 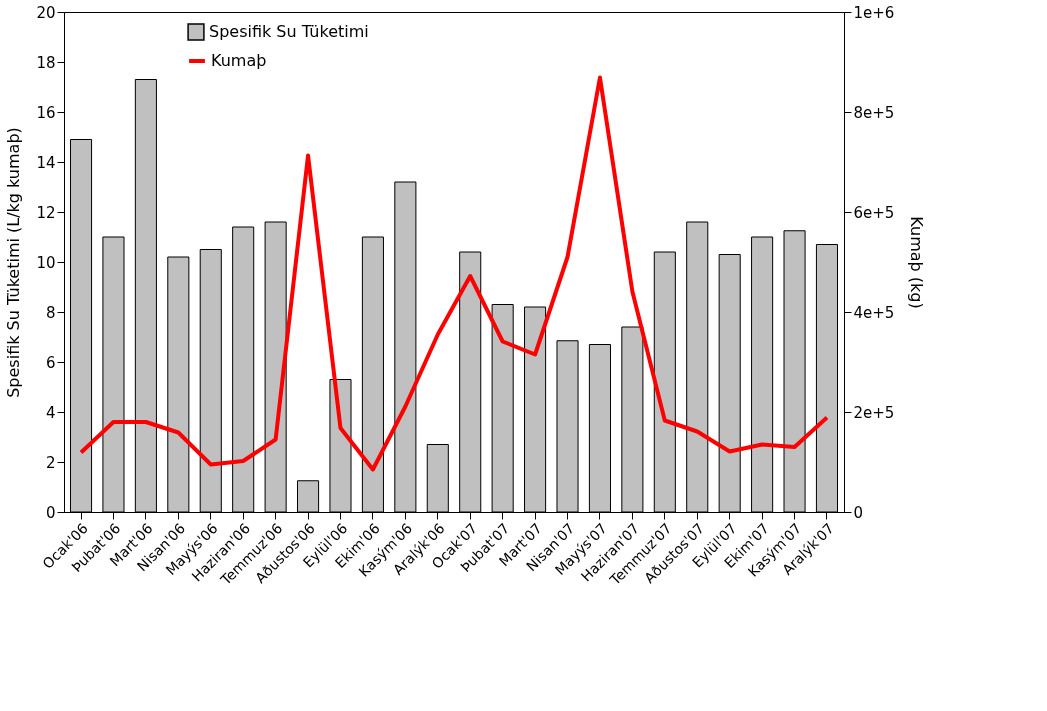 I want to click on y-tick-label: 6, so click(x=50, y=362).